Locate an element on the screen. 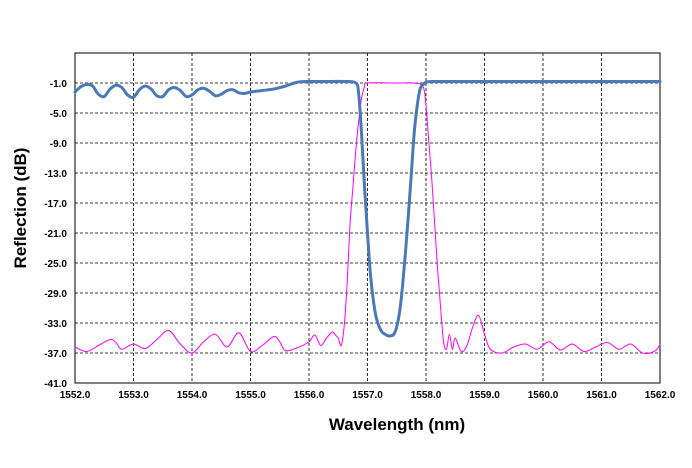  x-tick-label: 1557.0 is located at coordinates (367, 395).